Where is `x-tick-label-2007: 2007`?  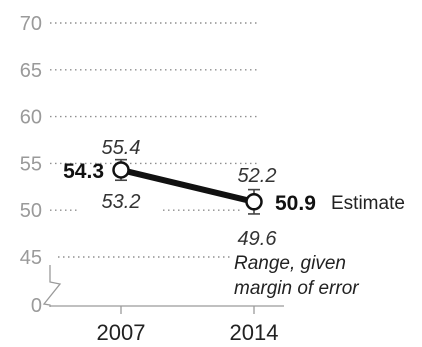
x-tick-label-2007: 2007 is located at coordinates (121, 332).